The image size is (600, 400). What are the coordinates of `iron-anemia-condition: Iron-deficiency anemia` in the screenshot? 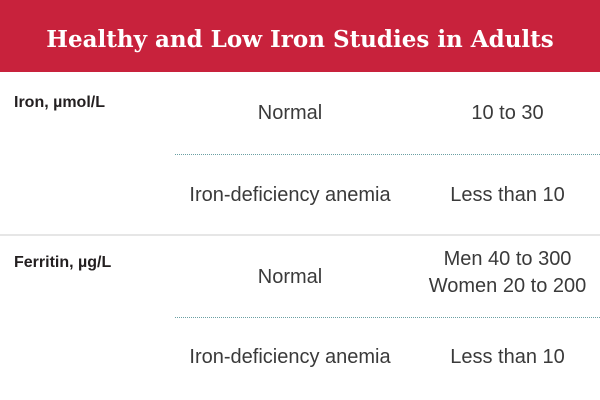 It's located at (290, 195).